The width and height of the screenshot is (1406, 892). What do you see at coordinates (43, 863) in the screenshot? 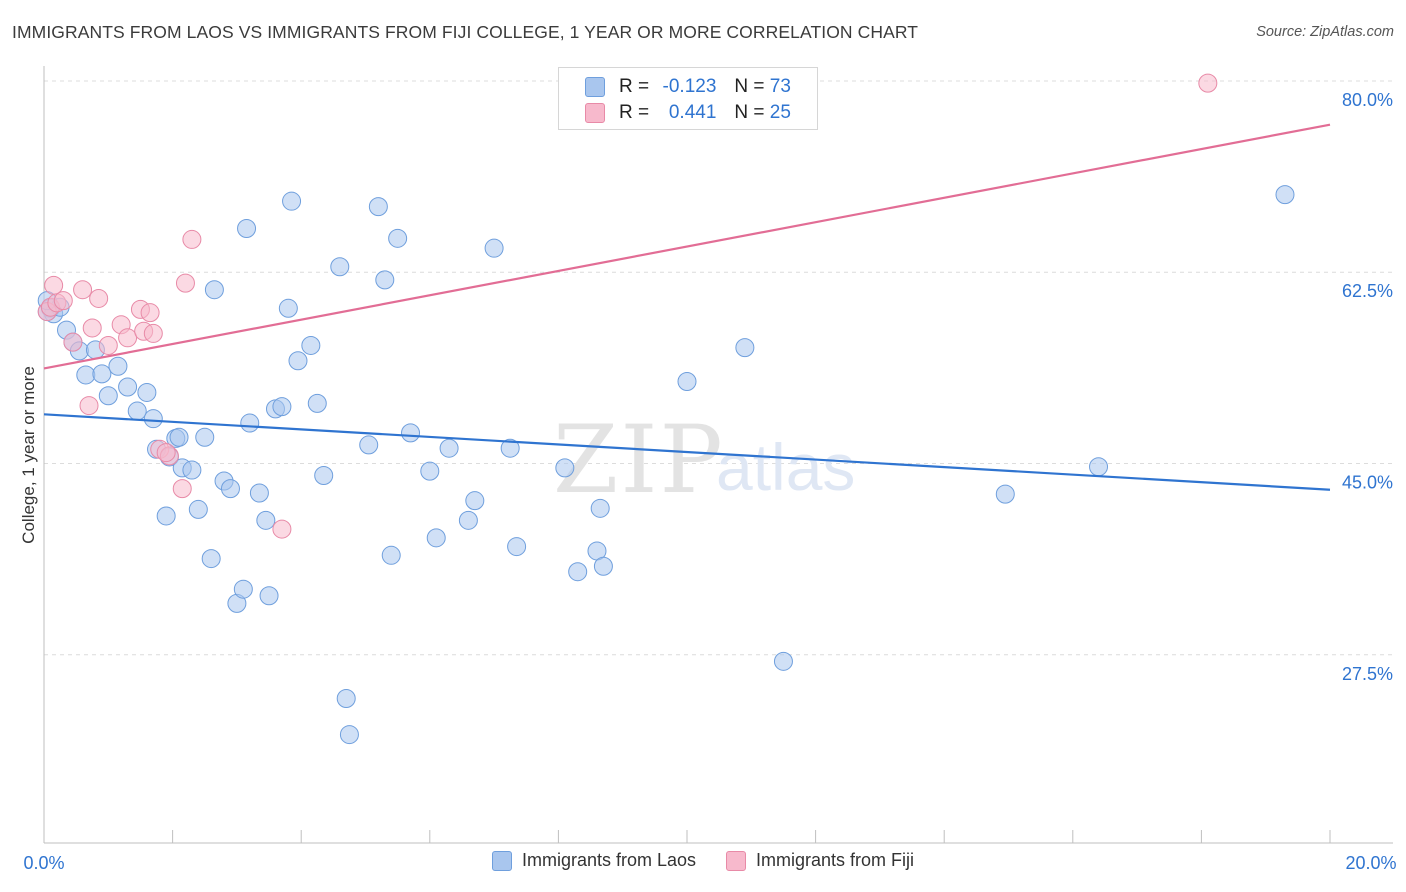
I see `x-min-label: 0.0%` at bounding box center [43, 863].